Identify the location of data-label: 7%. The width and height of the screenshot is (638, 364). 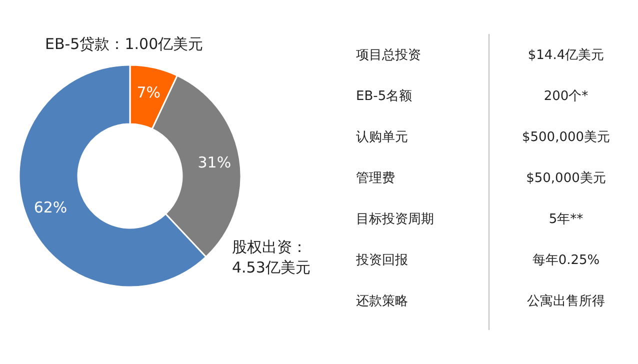
(148, 93).